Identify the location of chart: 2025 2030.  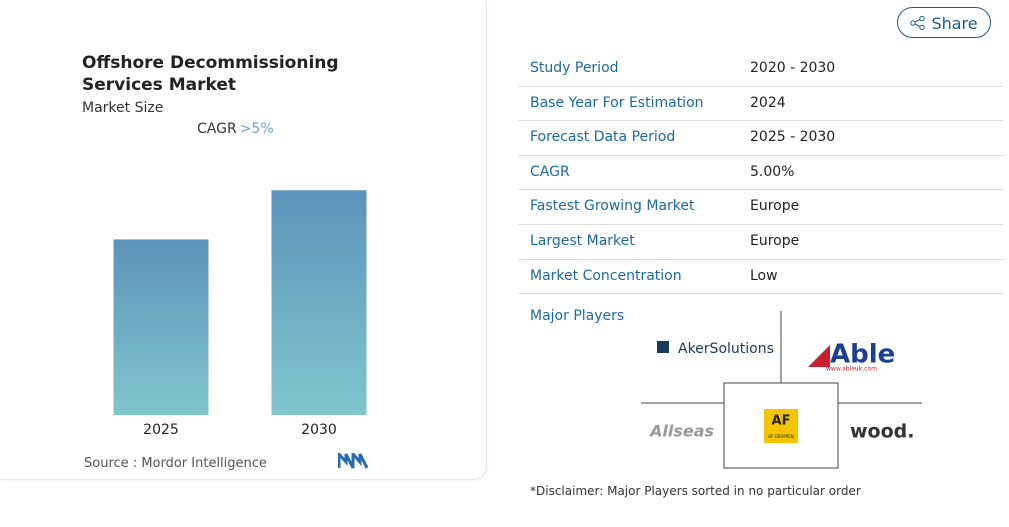
(240, 314).